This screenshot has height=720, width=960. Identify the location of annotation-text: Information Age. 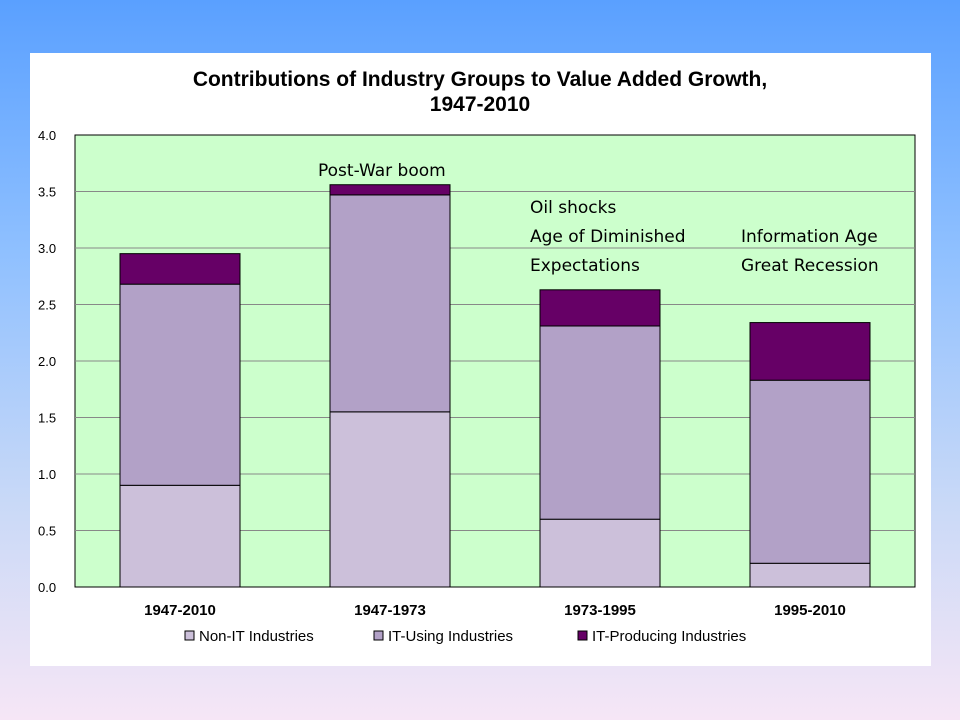
(809, 237).